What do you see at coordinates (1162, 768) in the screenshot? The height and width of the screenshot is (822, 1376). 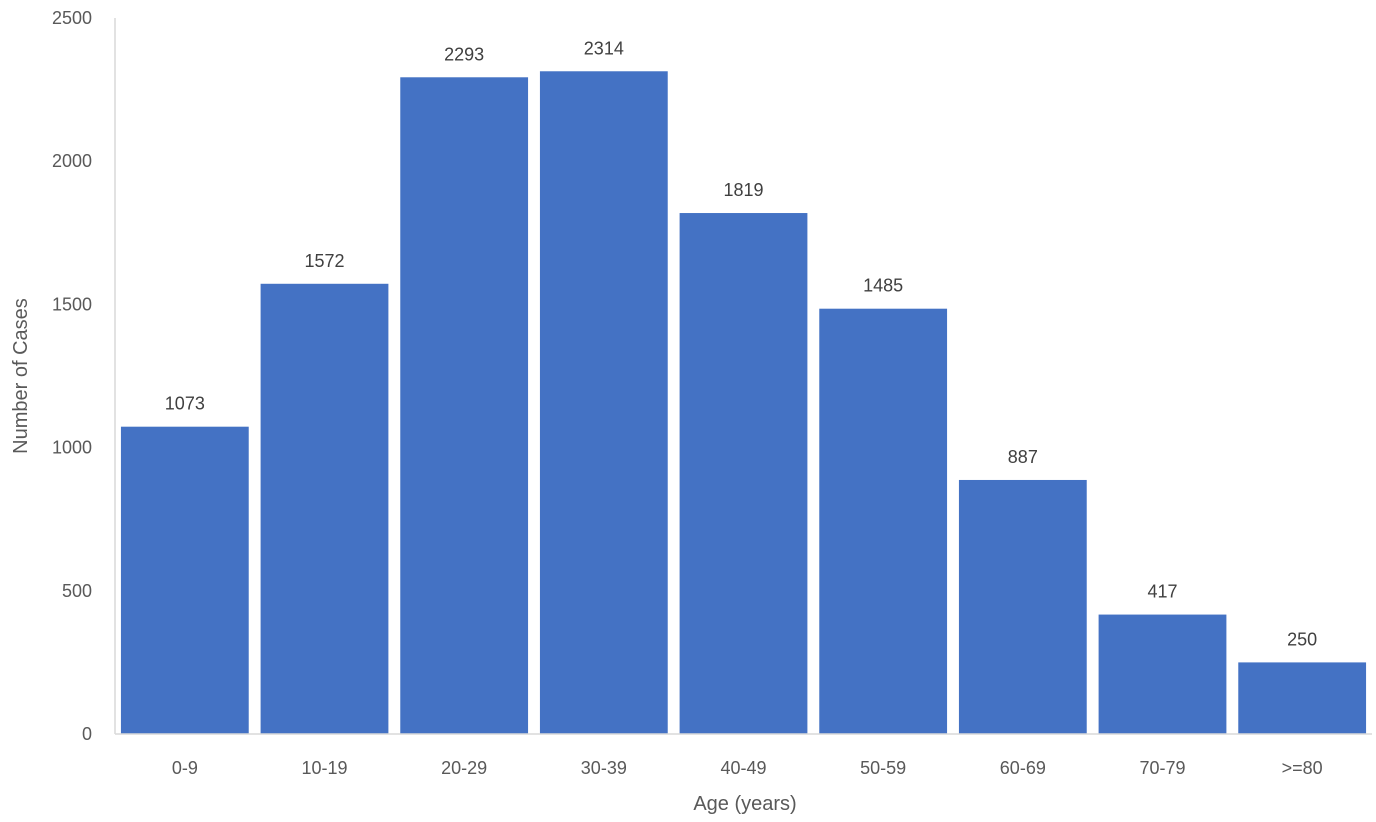 I see `x-tick-label: 70-79` at bounding box center [1162, 768].